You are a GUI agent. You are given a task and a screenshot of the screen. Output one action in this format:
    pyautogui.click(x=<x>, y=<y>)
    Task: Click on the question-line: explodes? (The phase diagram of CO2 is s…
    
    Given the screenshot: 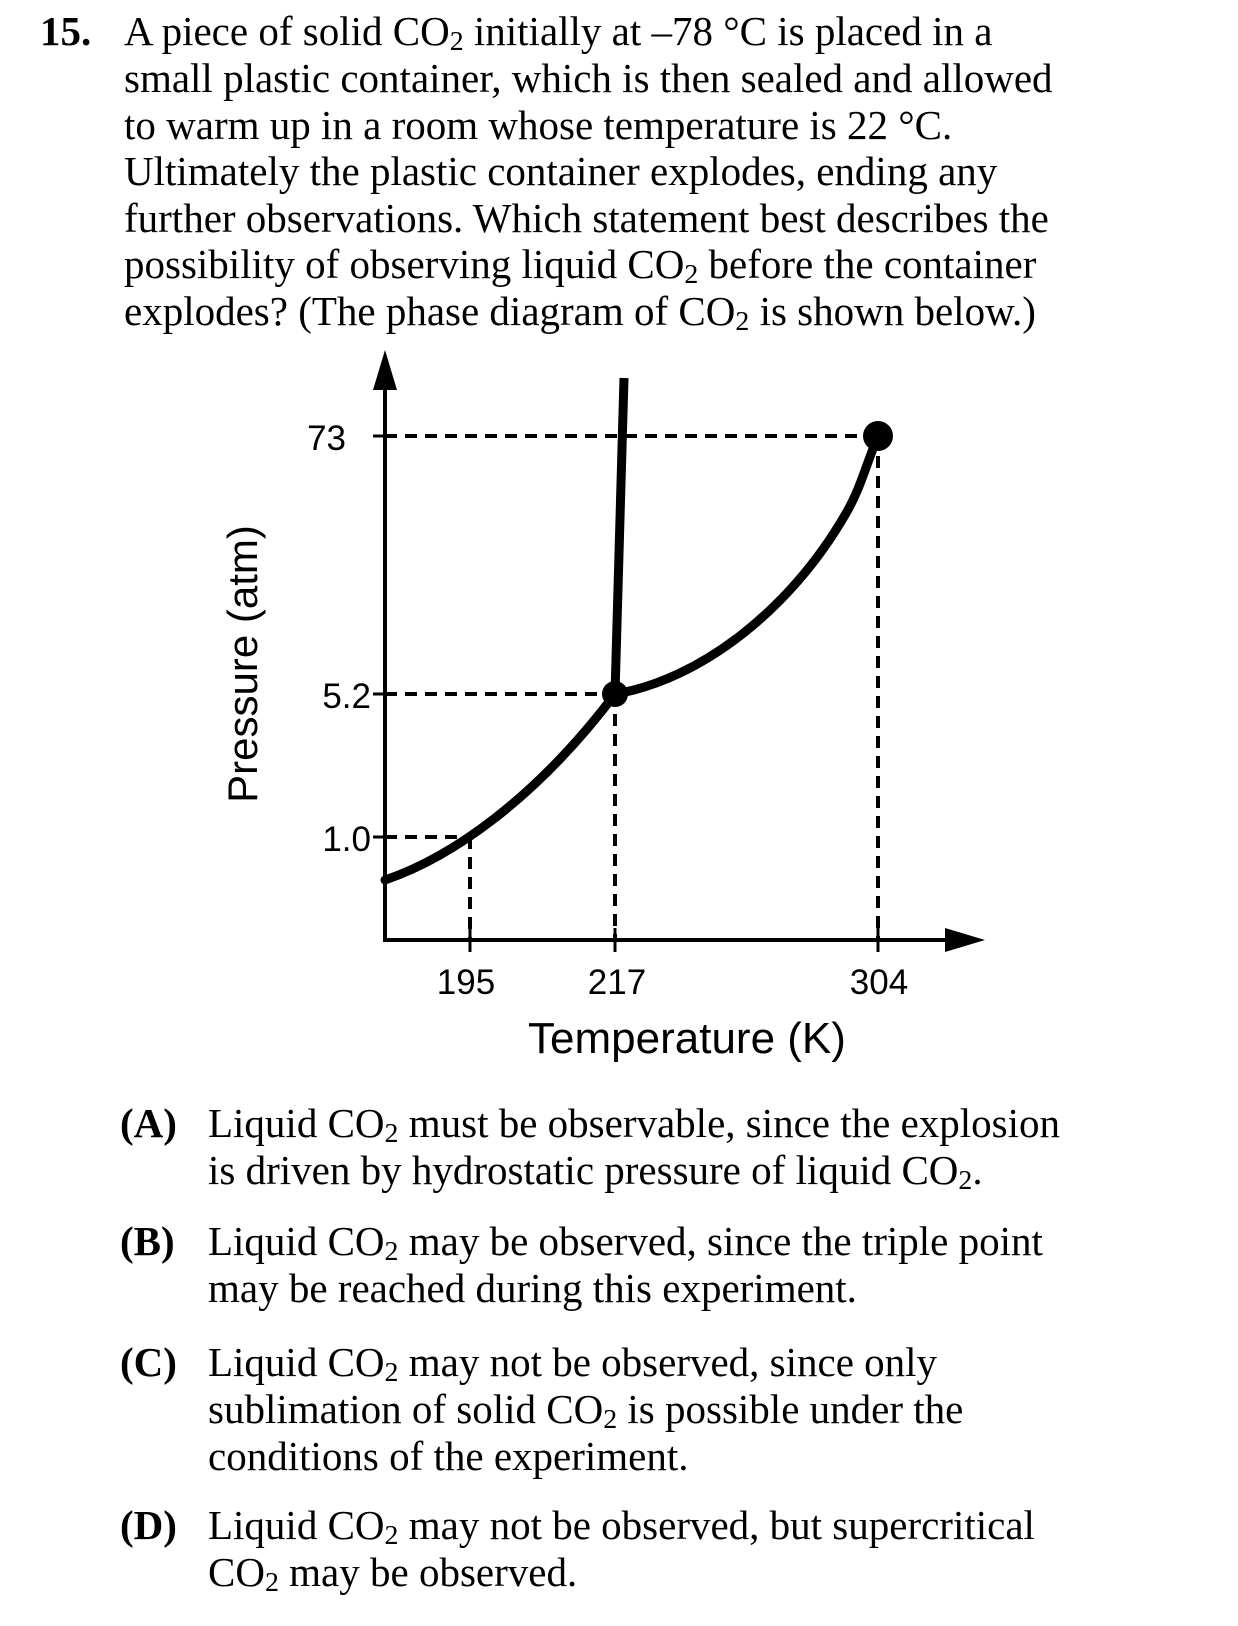 What is the action you would take?
    pyautogui.click(x=580, y=313)
    